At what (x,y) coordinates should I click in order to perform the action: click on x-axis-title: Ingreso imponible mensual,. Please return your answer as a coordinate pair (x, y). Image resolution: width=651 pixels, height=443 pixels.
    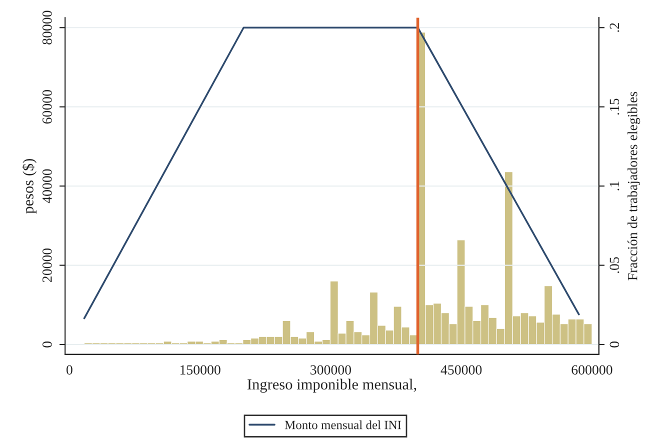
    Looking at the image, I should click on (331, 385).